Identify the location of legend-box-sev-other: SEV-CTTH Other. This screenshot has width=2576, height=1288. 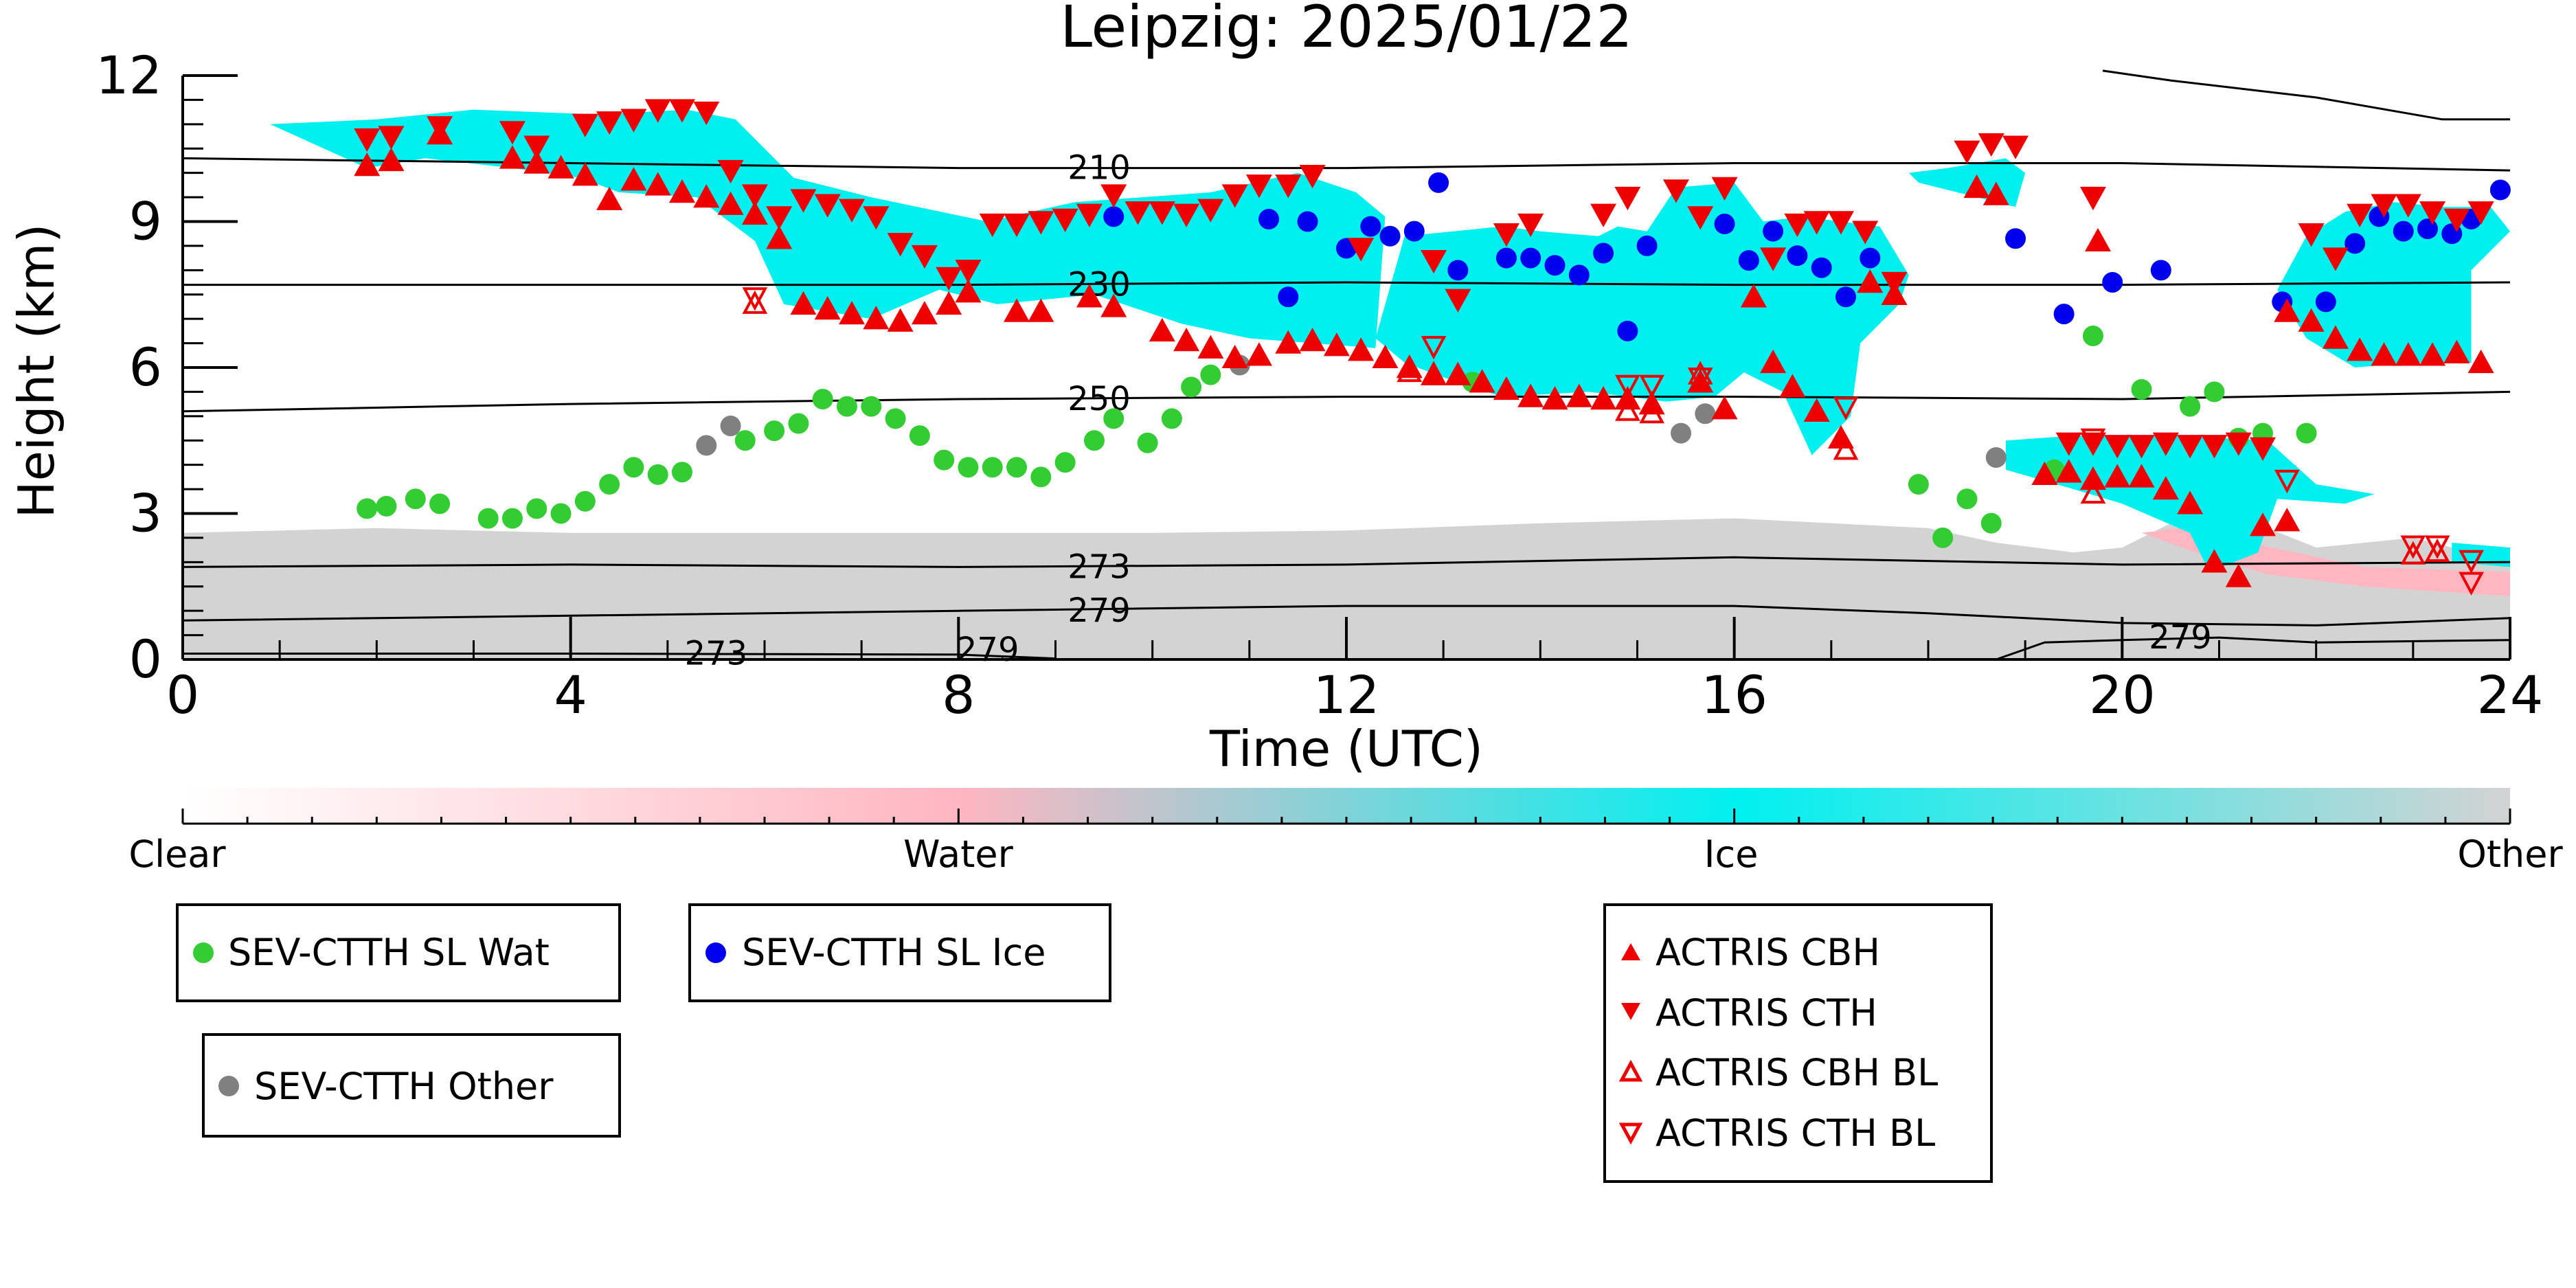
(411, 1085).